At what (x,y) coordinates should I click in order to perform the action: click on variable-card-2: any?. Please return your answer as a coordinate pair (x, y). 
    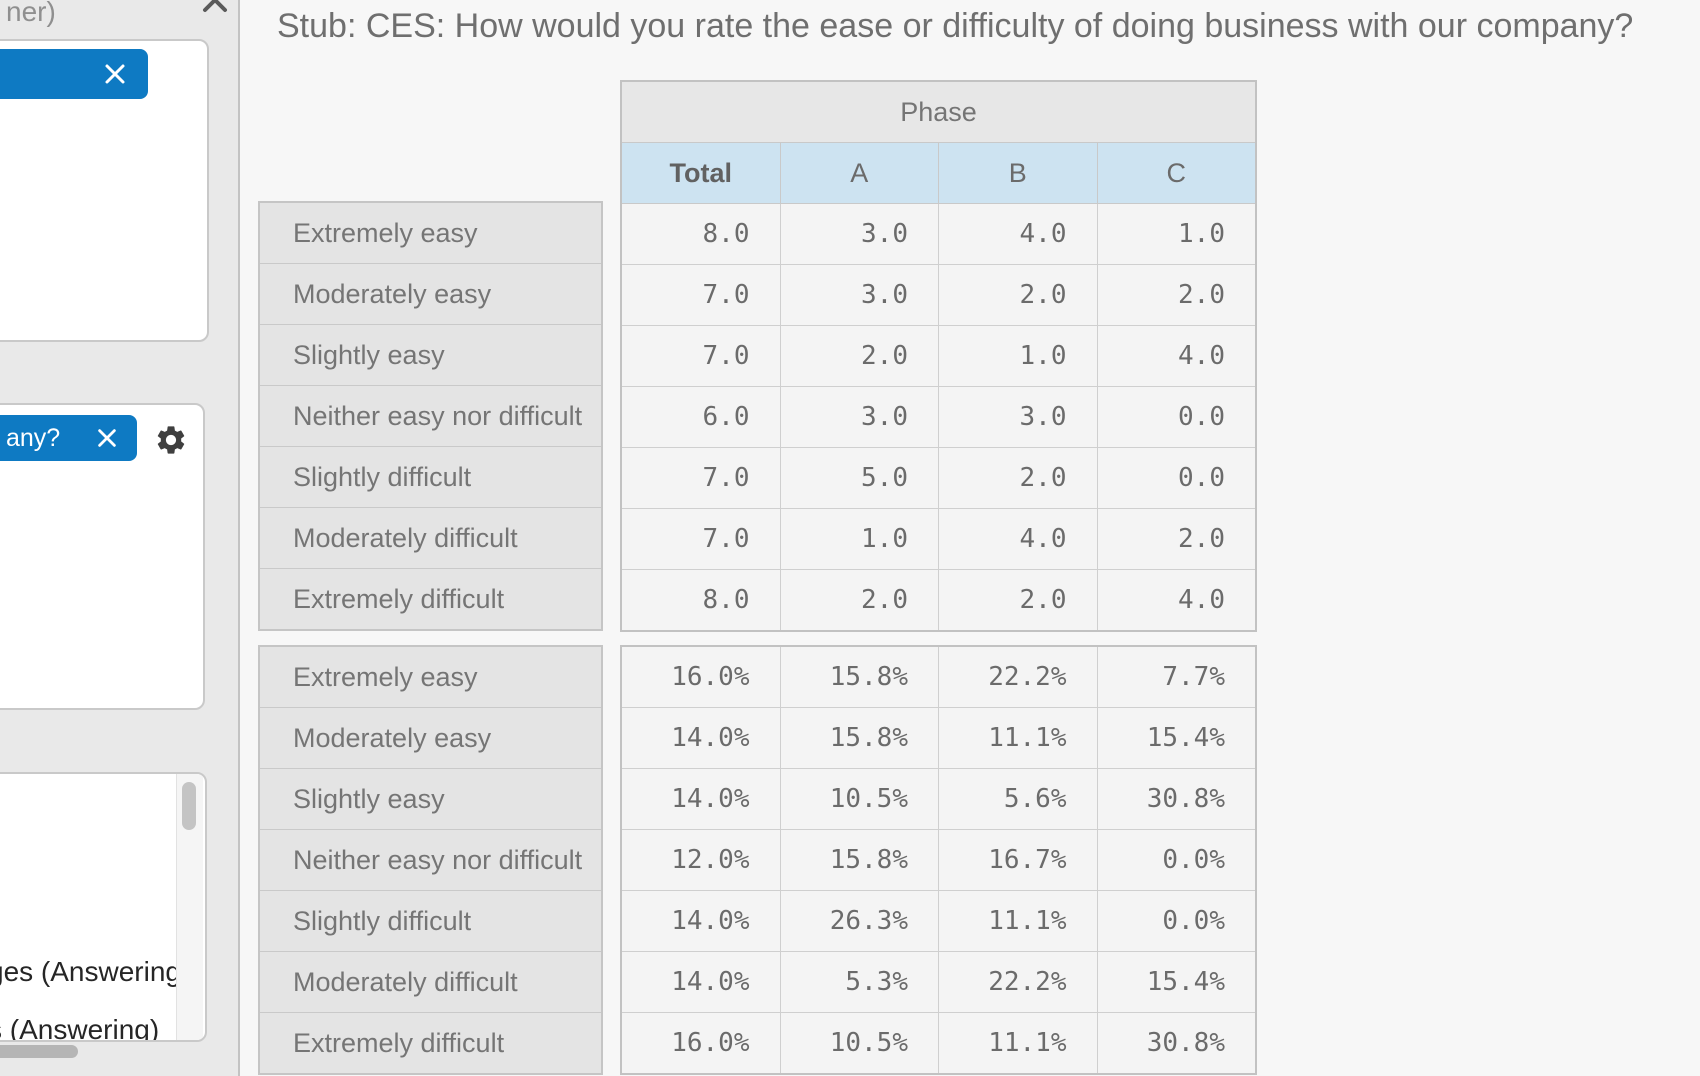
    Looking at the image, I should click on (102, 556).